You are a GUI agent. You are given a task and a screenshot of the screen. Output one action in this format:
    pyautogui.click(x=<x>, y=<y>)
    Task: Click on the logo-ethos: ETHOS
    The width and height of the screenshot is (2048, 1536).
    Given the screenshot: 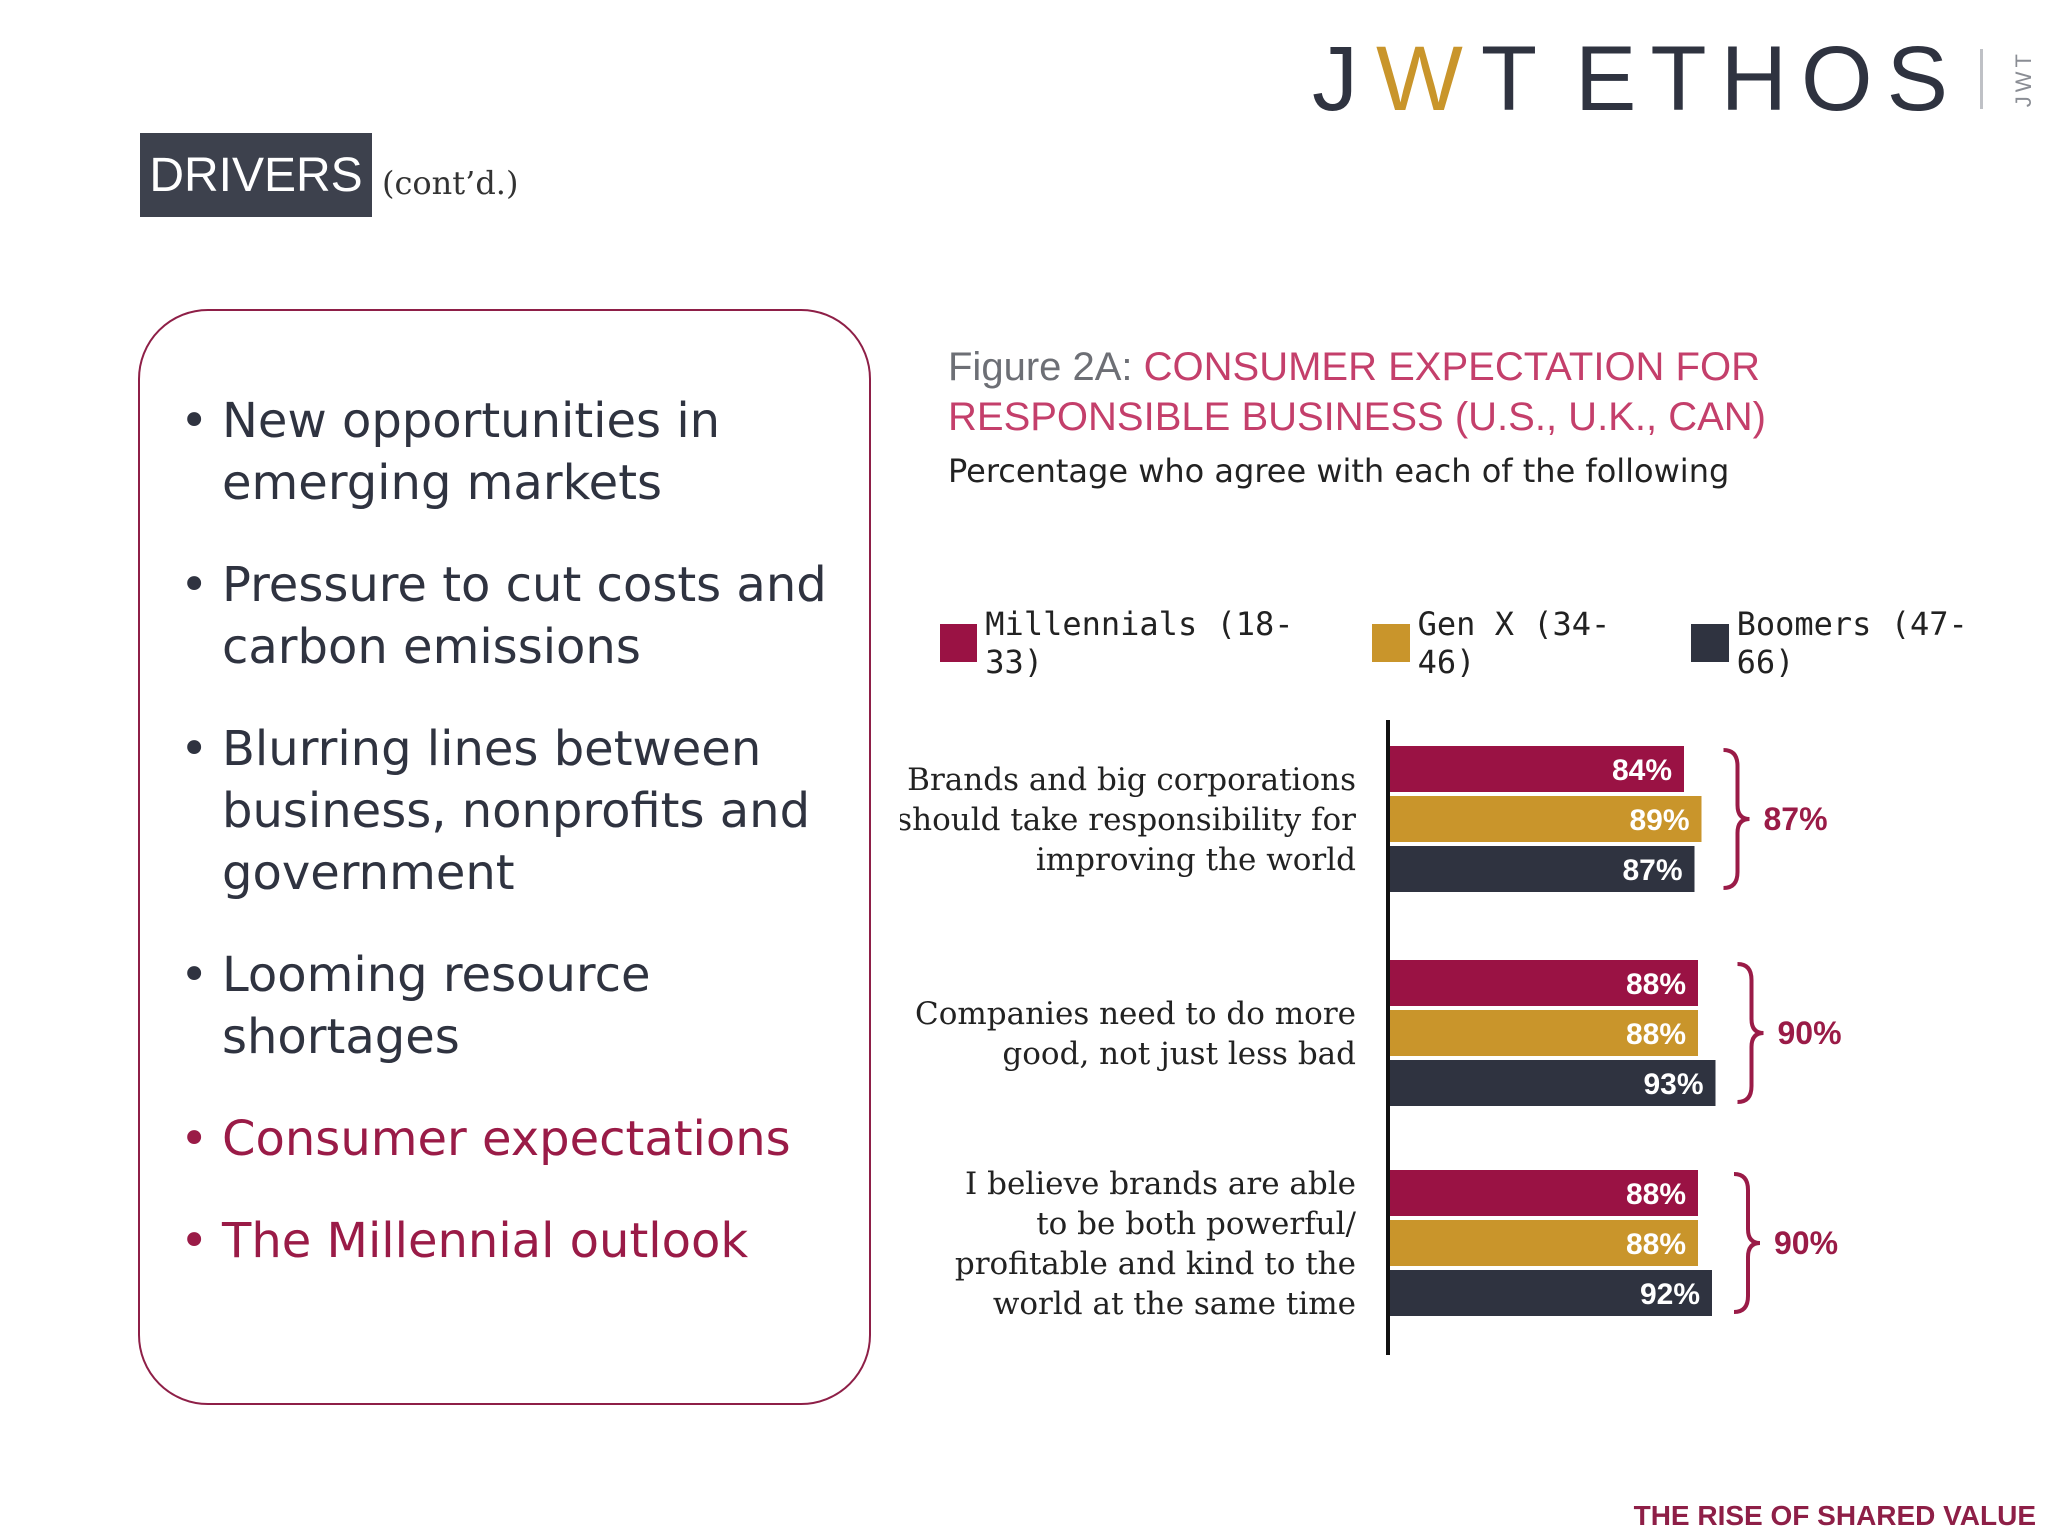 What is the action you would take?
    pyautogui.click(x=1768, y=78)
    